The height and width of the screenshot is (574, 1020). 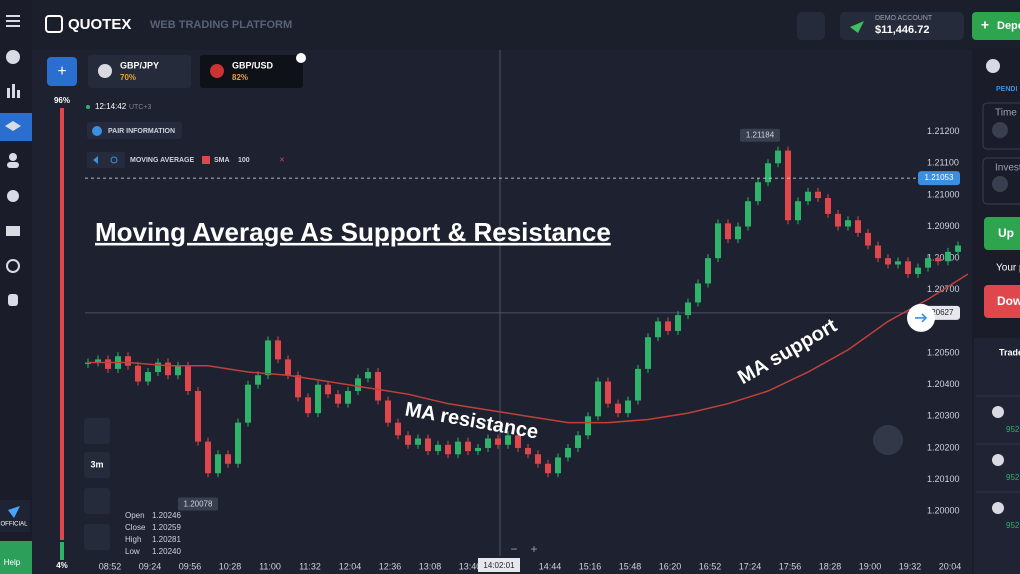 I want to click on clock: 12:14:42, so click(x=111, y=106).